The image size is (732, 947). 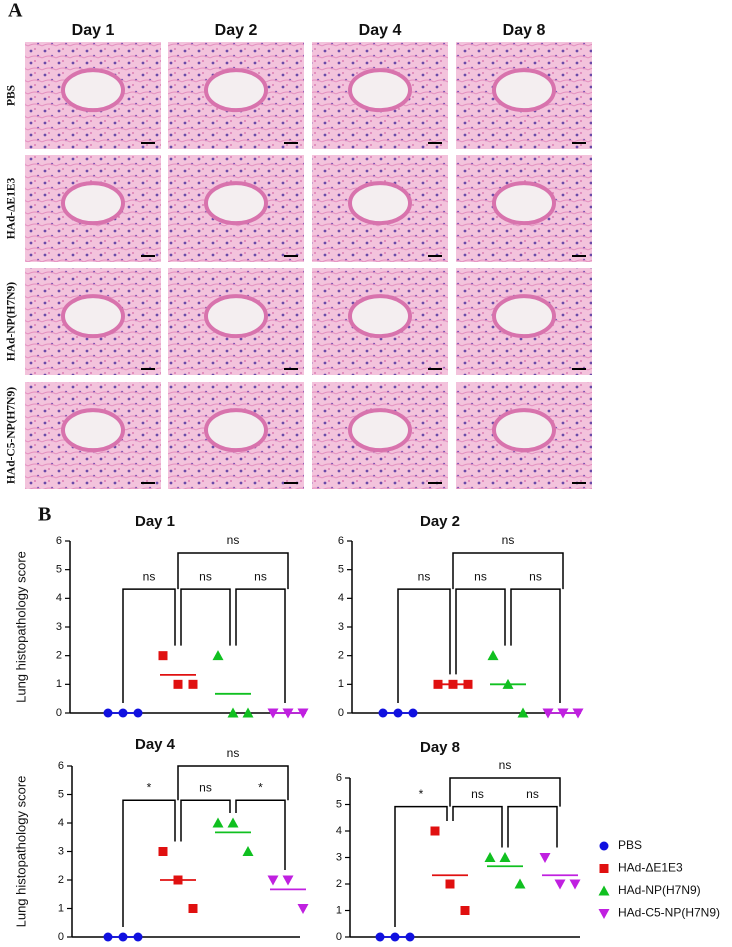 What do you see at coordinates (12, 321) in the screenshot?
I see `row-header: HAd-NP(H7N9)` at bounding box center [12, 321].